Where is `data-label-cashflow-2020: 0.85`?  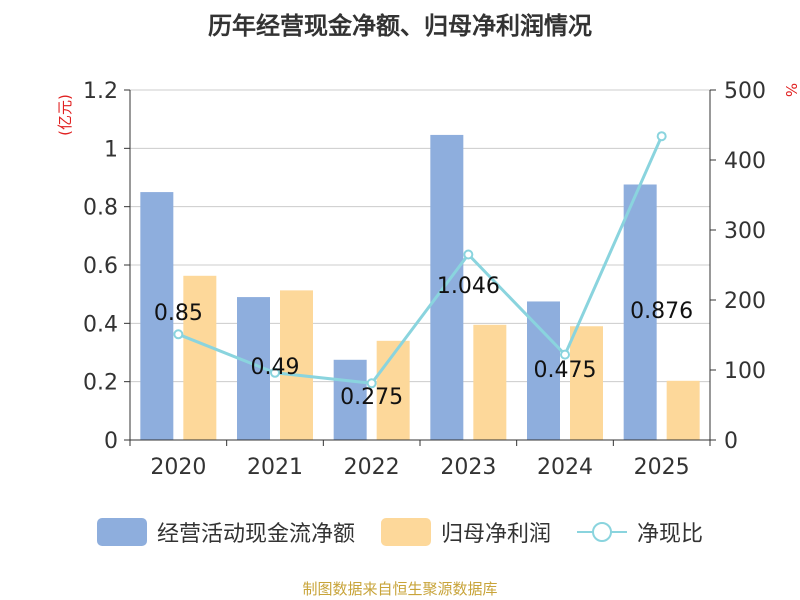 data-label-cashflow-2020: 0.85 is located at coordinates (178, 313).